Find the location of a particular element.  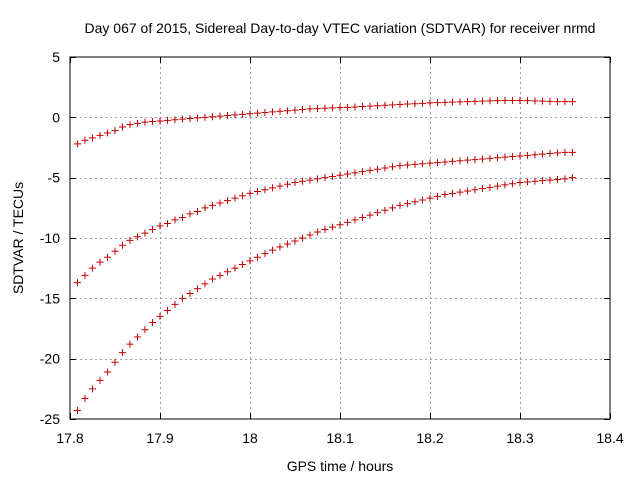

y-tick-label: 5 is located at coordinates (56, 57).